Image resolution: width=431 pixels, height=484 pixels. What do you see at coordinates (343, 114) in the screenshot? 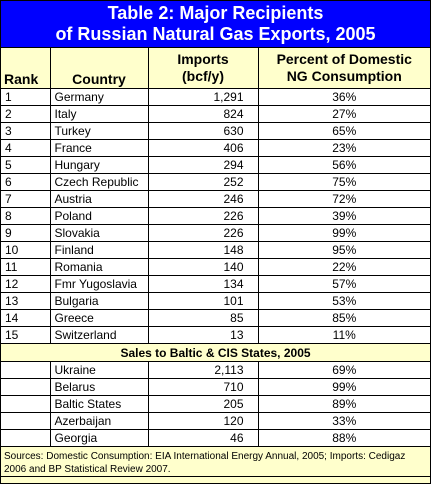
I see `cell-pct: 27%` at bounding box center [343, 114].